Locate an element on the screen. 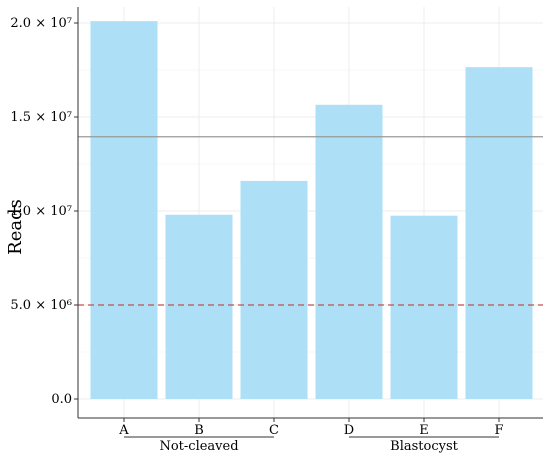 The width and height of the screenshot is (550, 456). y-tick-label: 1.5 × 10⁷ is located at coordinates (41, 117).